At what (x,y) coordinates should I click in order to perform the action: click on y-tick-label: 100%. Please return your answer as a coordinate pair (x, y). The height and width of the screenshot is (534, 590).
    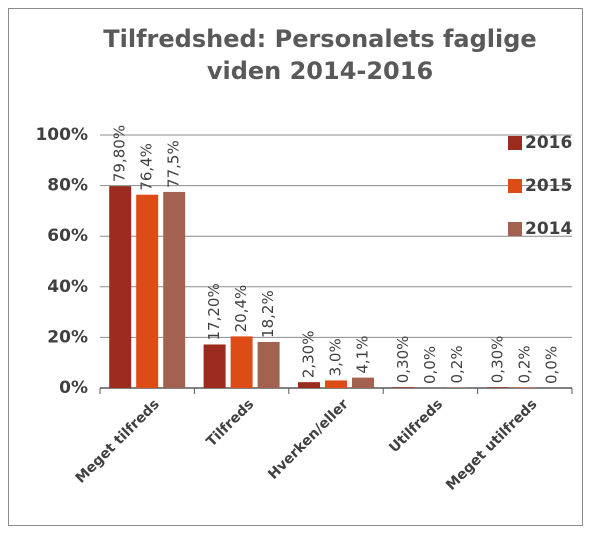
    Looking at the image, I should click on (61, 135).